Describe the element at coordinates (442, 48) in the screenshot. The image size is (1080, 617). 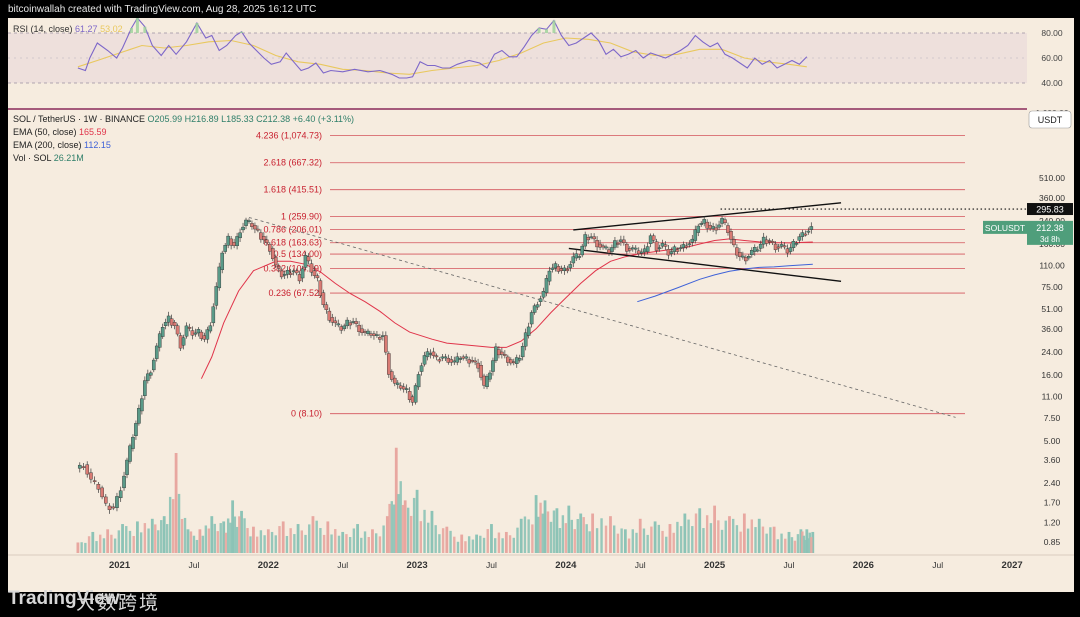
I see `rsi-line` at that location.